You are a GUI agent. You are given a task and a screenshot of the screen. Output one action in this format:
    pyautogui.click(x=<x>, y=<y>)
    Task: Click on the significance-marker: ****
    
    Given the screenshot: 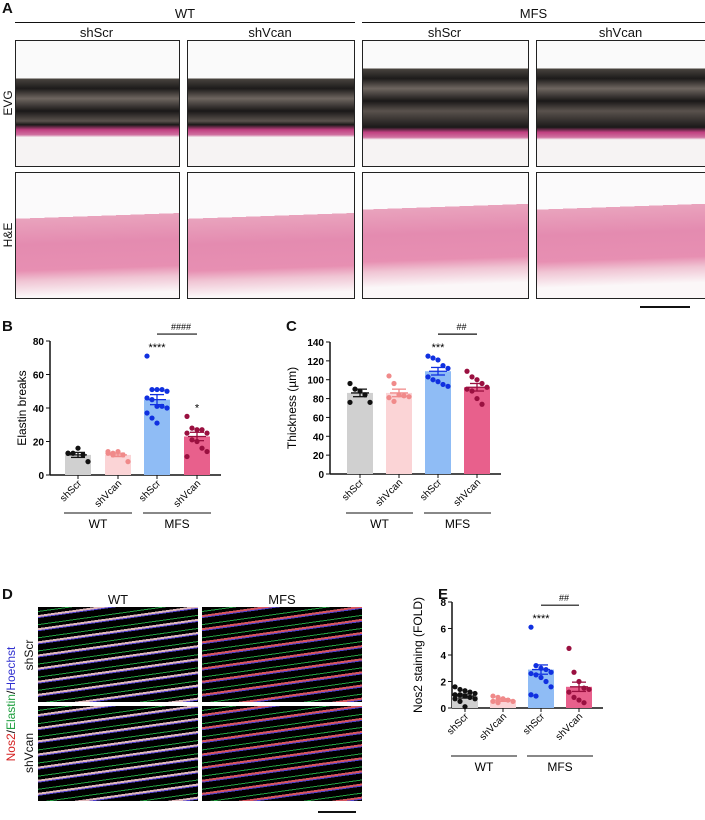 What is the action you would take?
    pyautogui.click(x=157, y=348)
    